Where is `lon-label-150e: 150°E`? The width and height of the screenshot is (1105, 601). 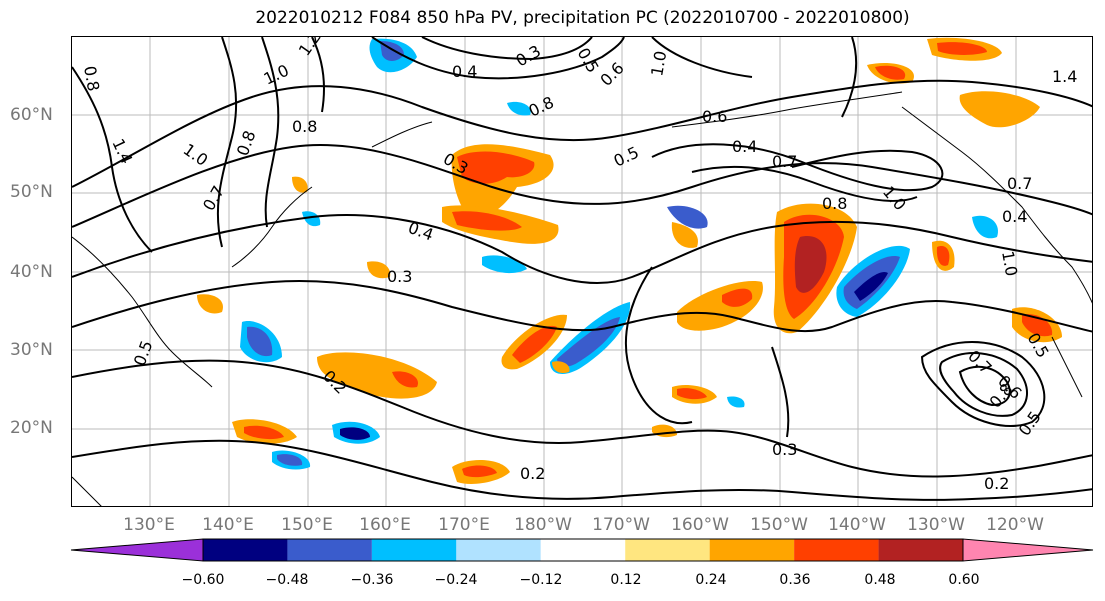
lon-label-150e: 150°E is located at coordinates (307, 525).